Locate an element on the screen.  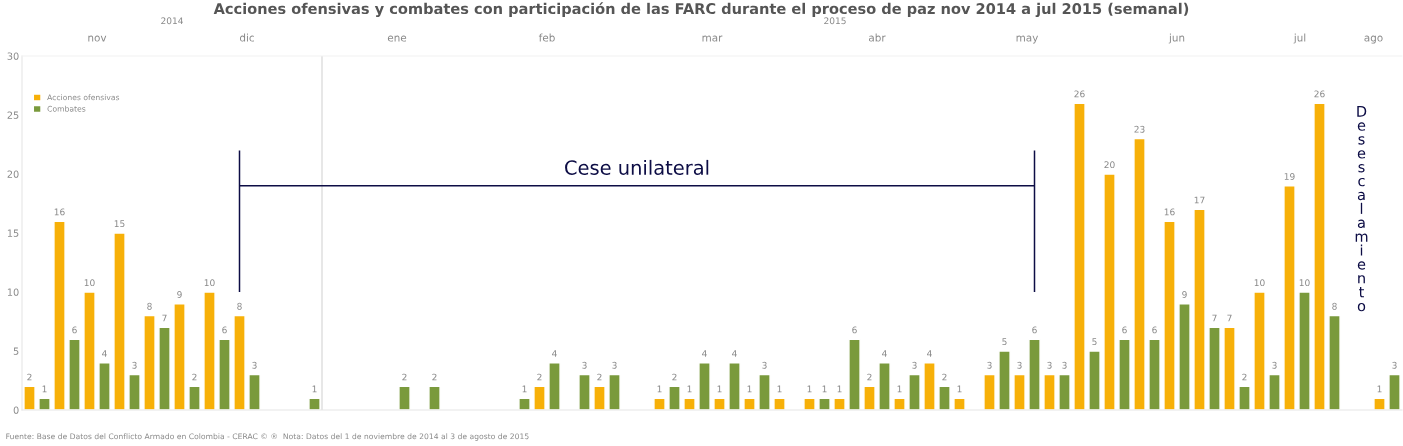
data-label: 26 is located at coordinates (1319, 94).